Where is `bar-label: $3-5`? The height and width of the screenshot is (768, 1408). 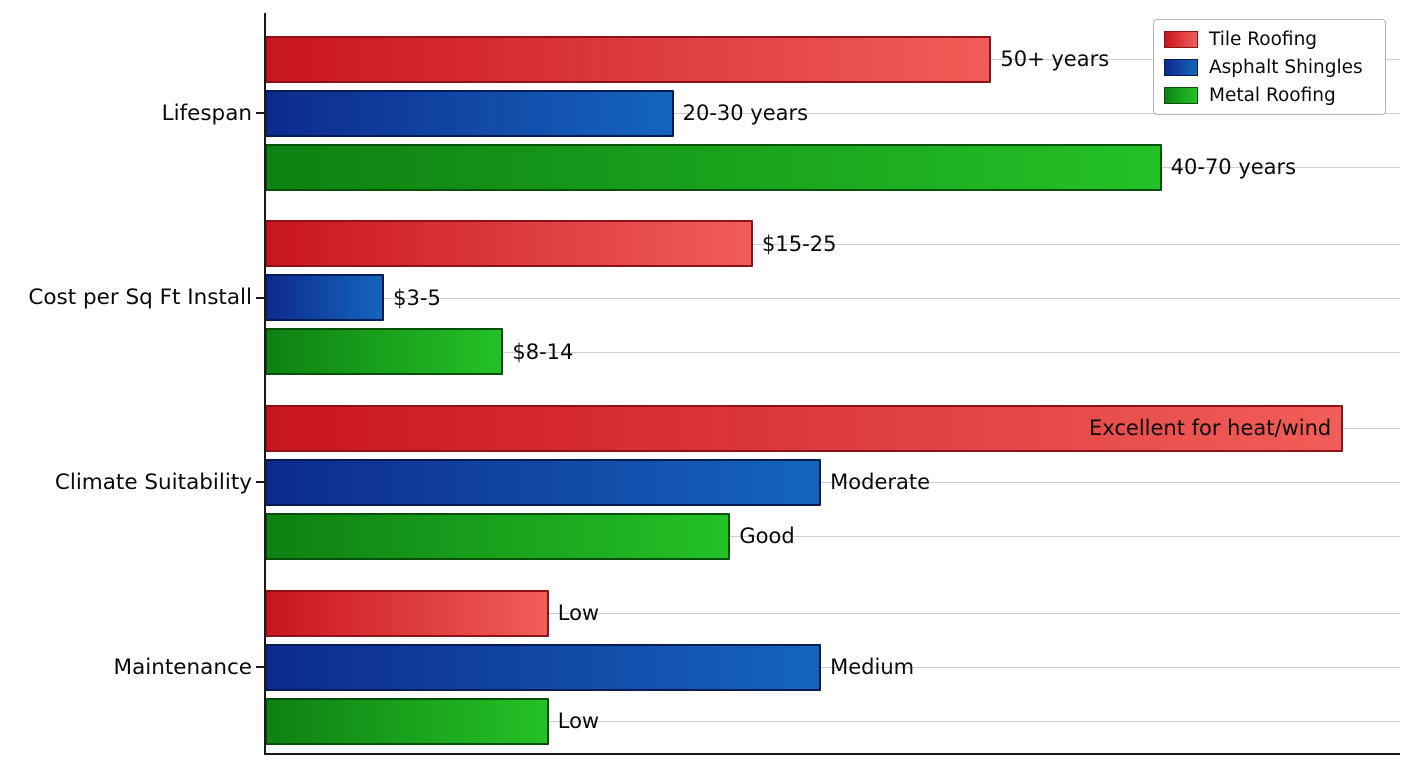
bar-label: $3-5 is located at coordinates (417, 297).